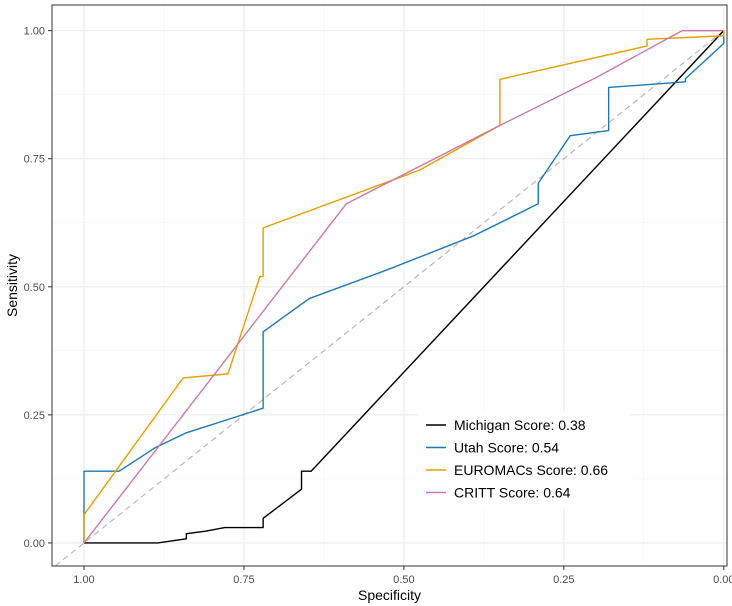 This screenshot has width=732, height=606. I want to click on x-axis-title: Specificity, so click(389, 595).